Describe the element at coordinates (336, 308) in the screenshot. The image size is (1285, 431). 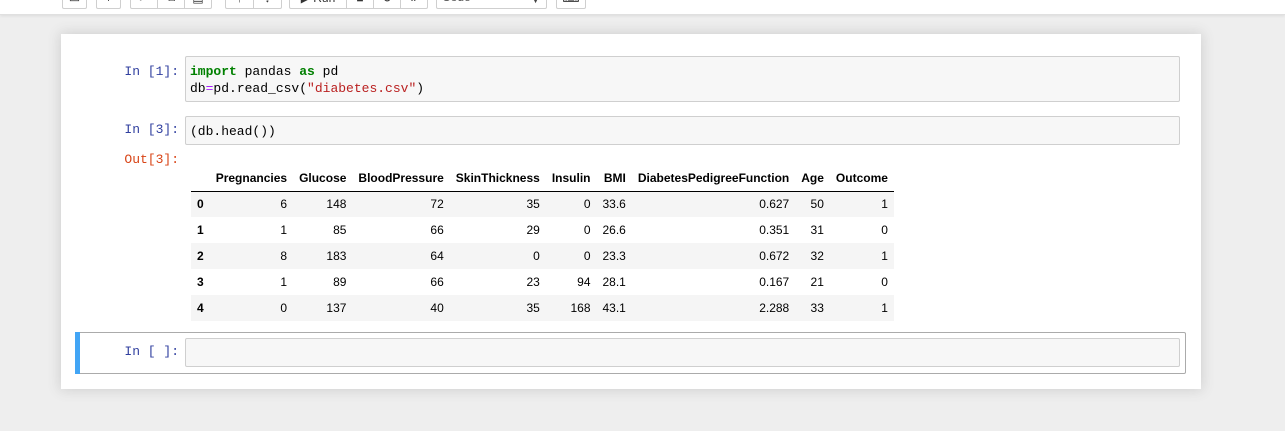
I see `table-cell: 137` at that location.